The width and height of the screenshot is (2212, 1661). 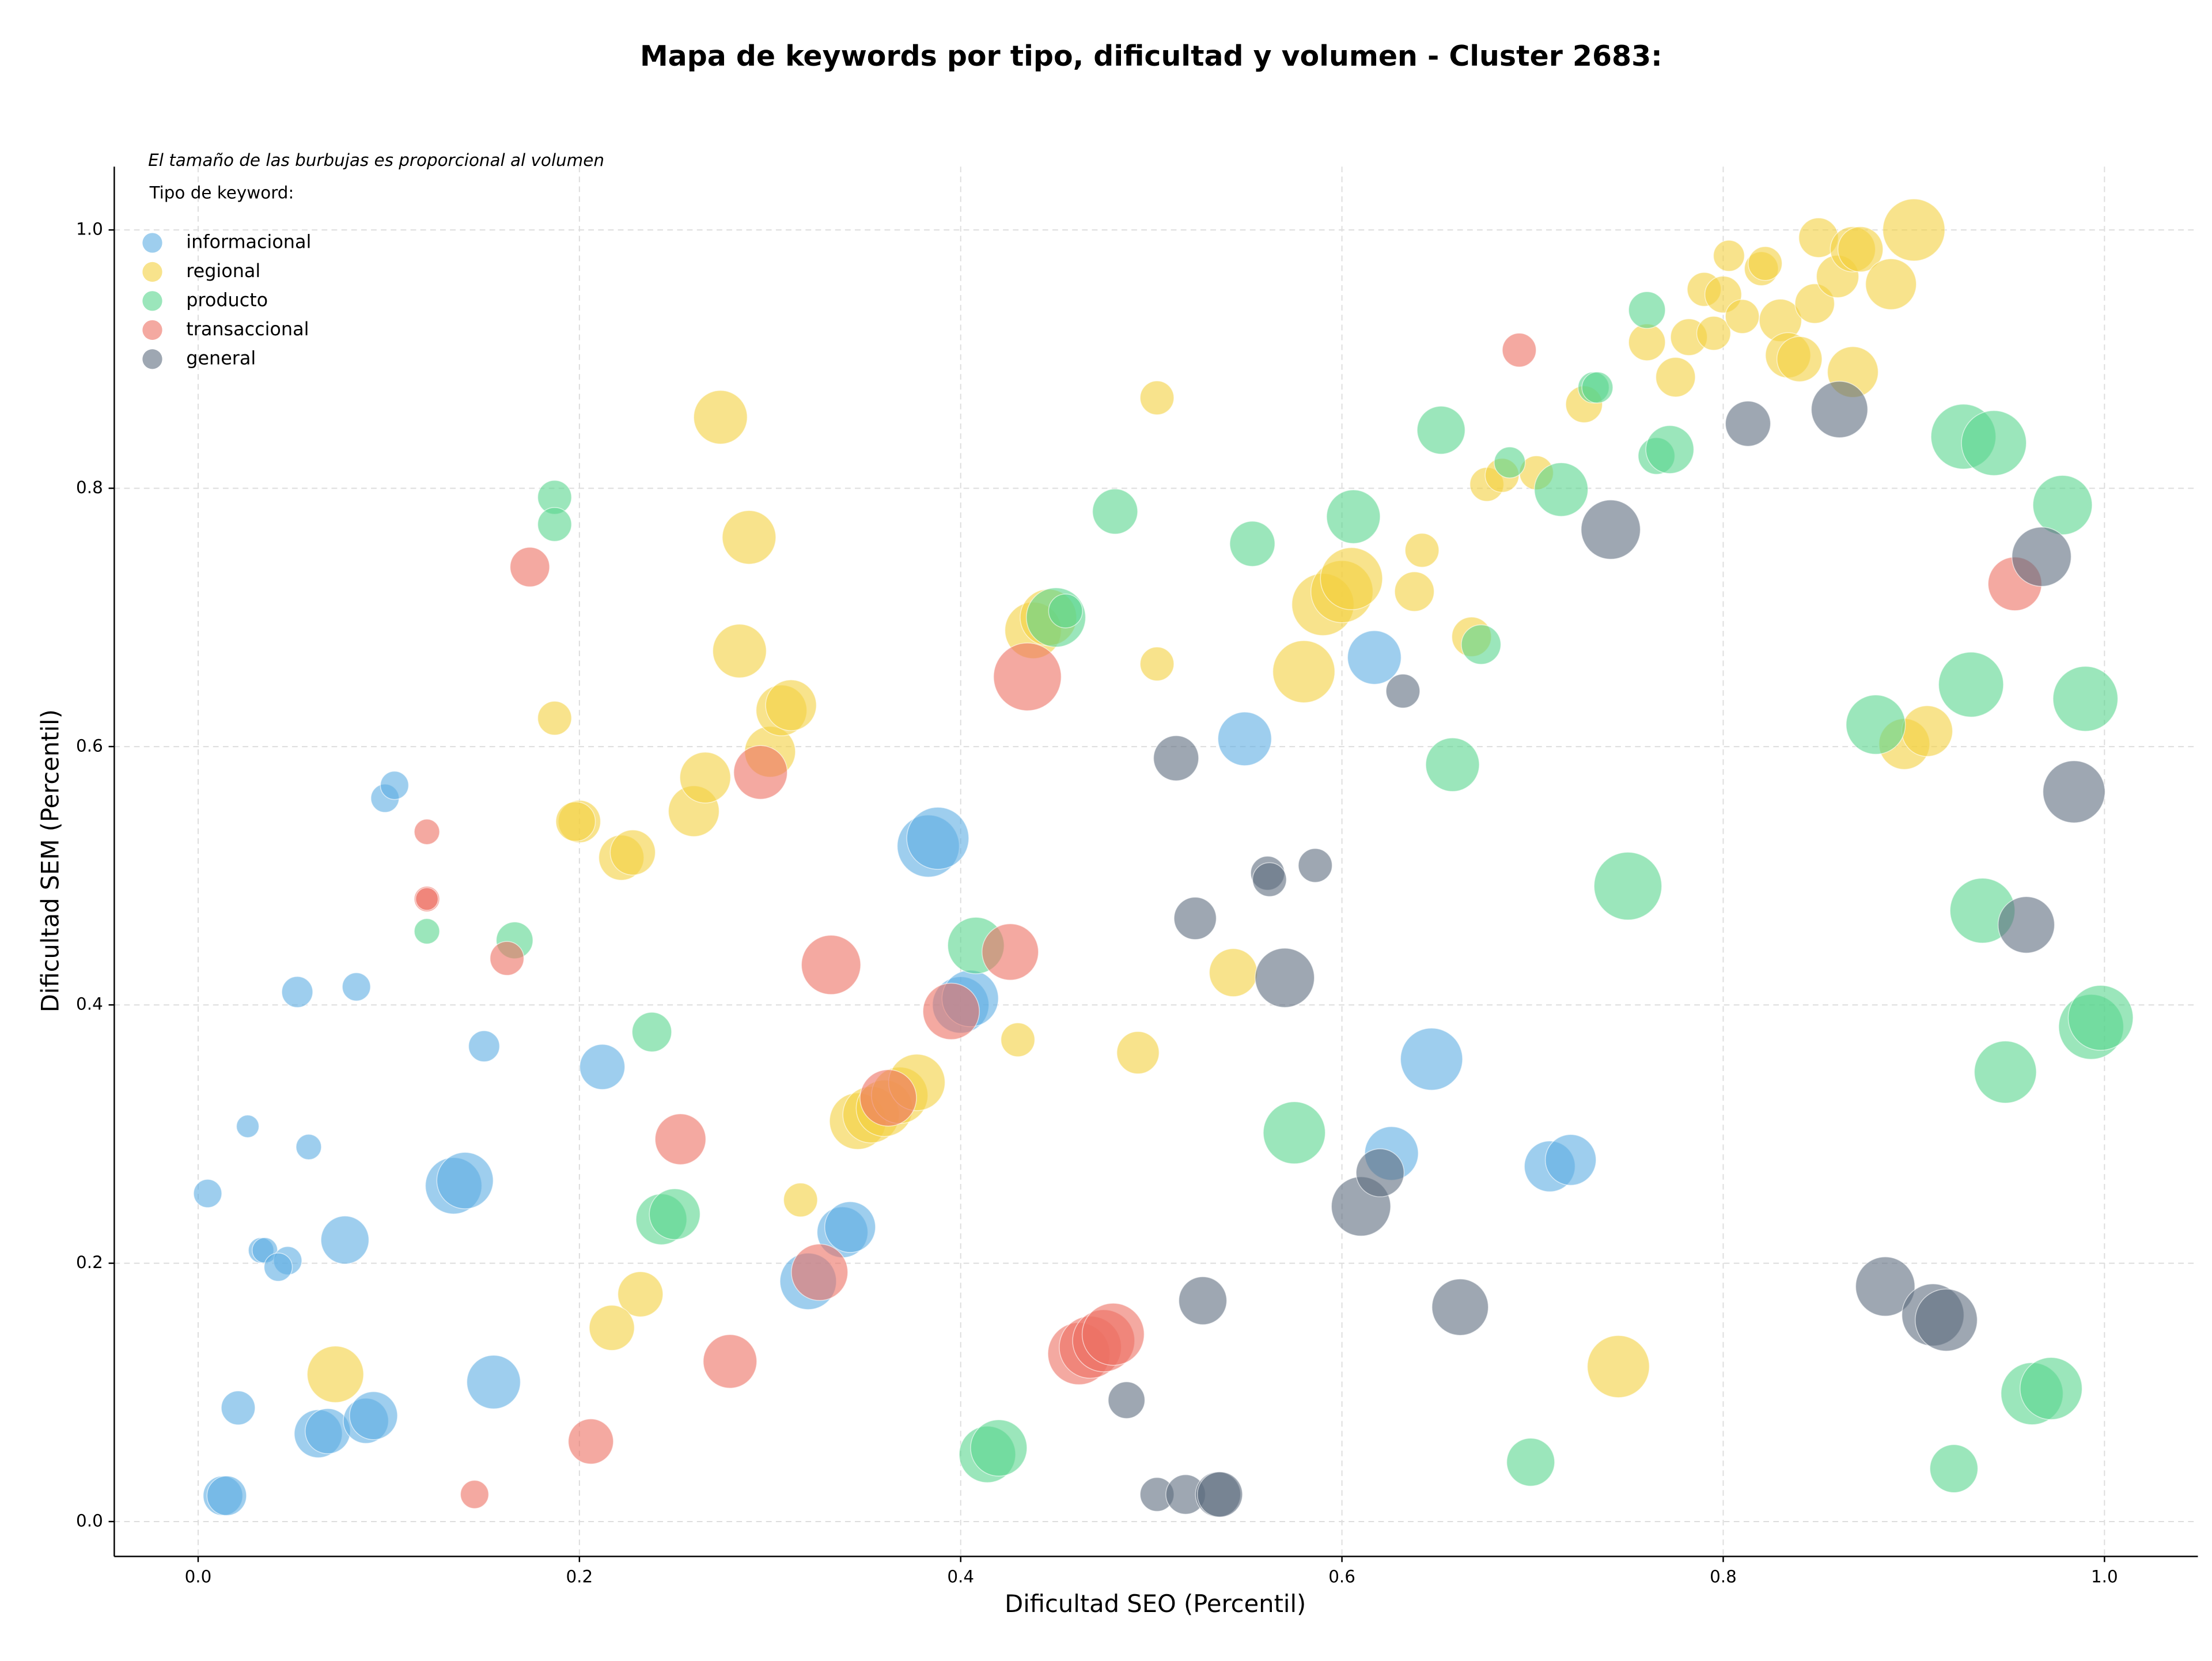 What do you see at coordinates (1723, 1577) in the screenshot?
I see `x-tick-label: 0.8` at bounding box center [1723, 1577].